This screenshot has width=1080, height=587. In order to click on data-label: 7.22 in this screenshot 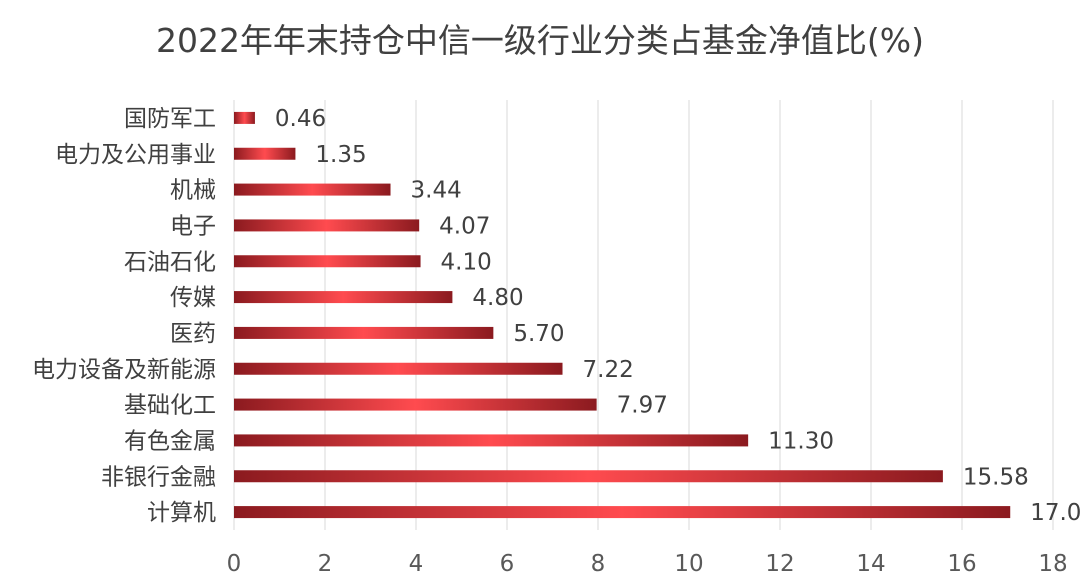, I will do `click(608, 370)`.